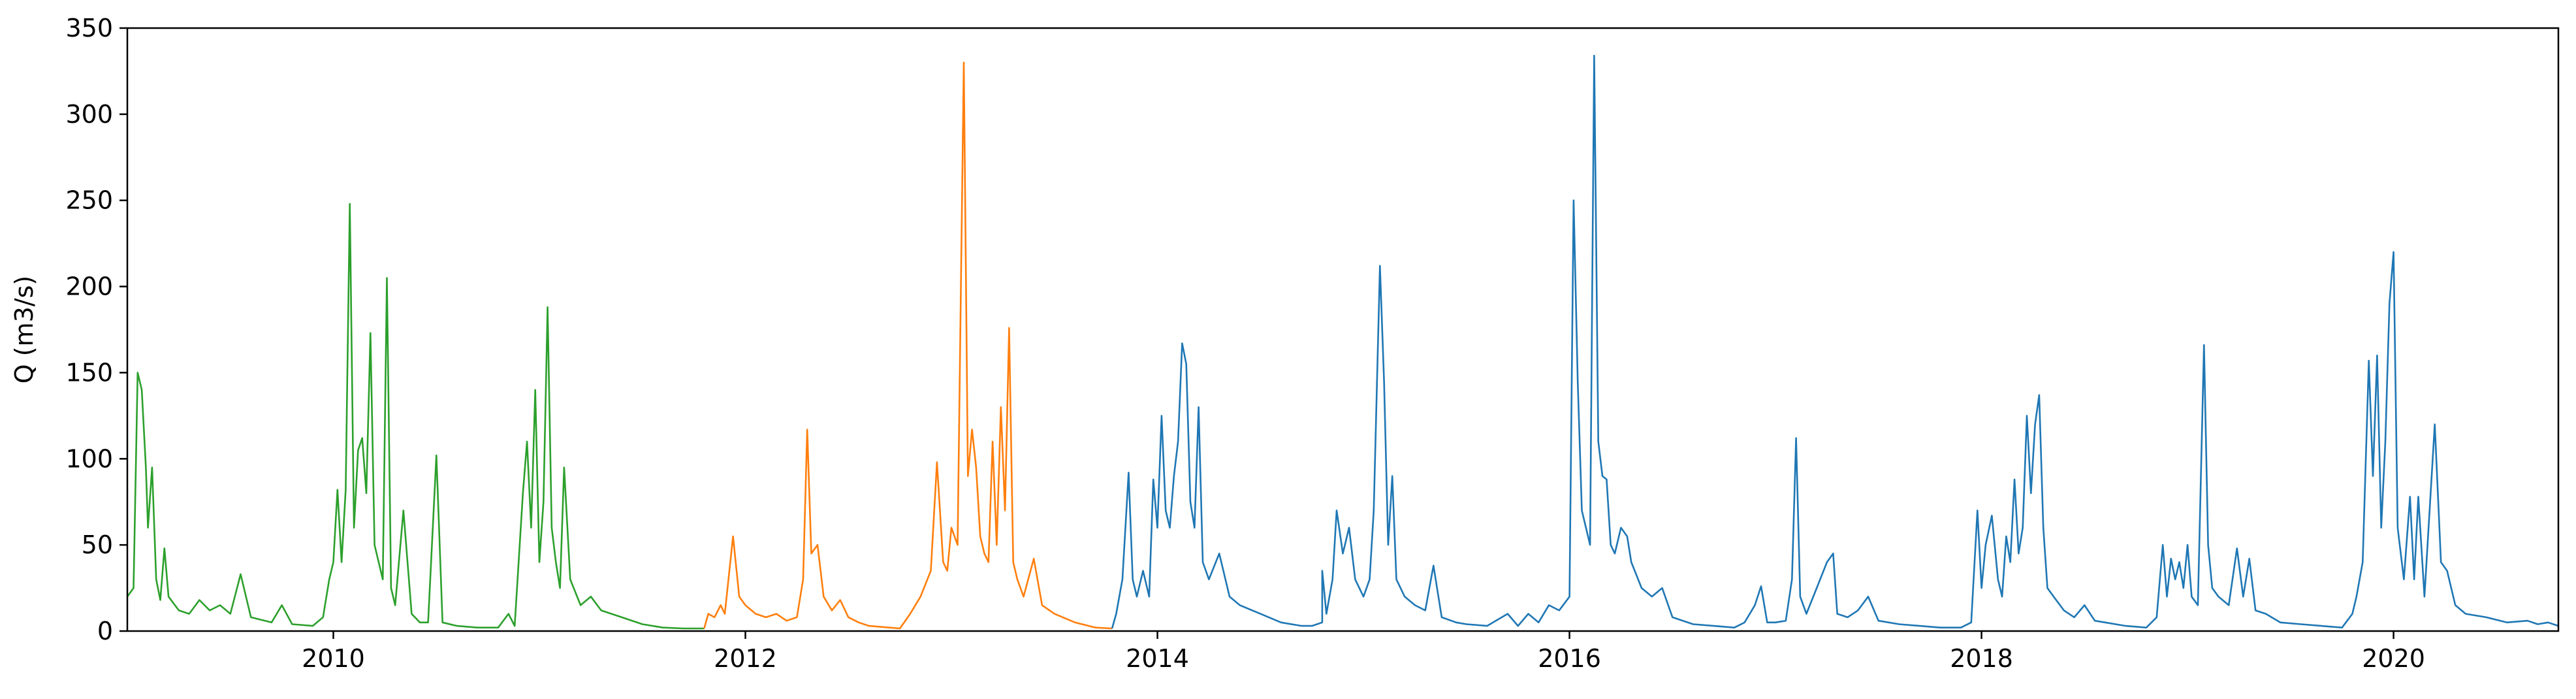 The image size is (2576, 699). I want to click on y-tick-label: 300, so click(89, 114).